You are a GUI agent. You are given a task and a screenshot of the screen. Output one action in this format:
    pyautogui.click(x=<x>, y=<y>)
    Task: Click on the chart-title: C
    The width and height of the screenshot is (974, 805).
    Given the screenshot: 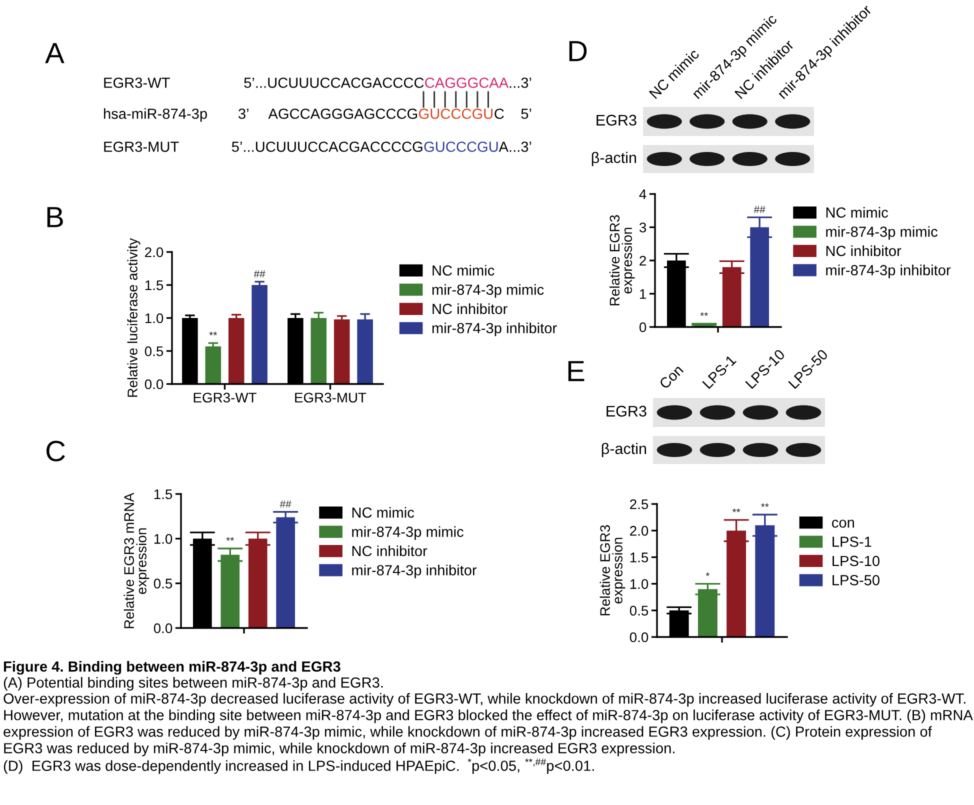 What is the action you would take?
    pyautogui.click(x=55, y=451)
    